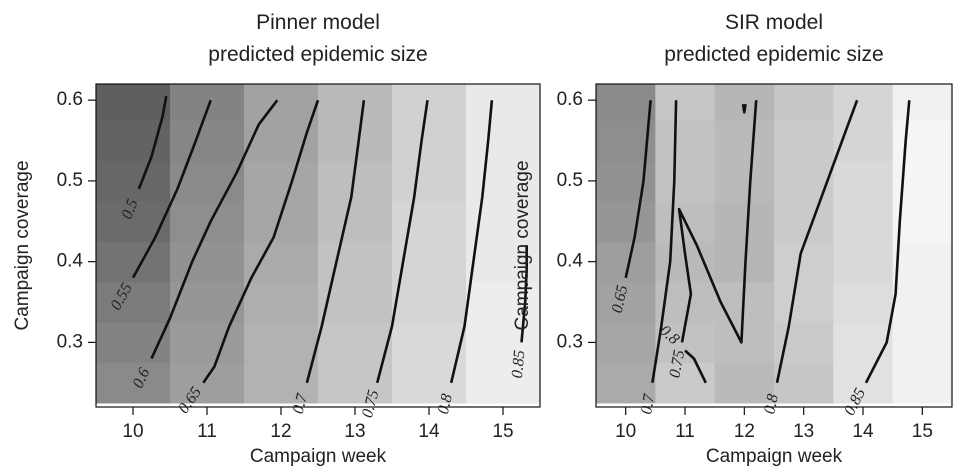 This screenshot has height=470, width=961. I want to click on x-tick-label: 14, so click(863, 431).